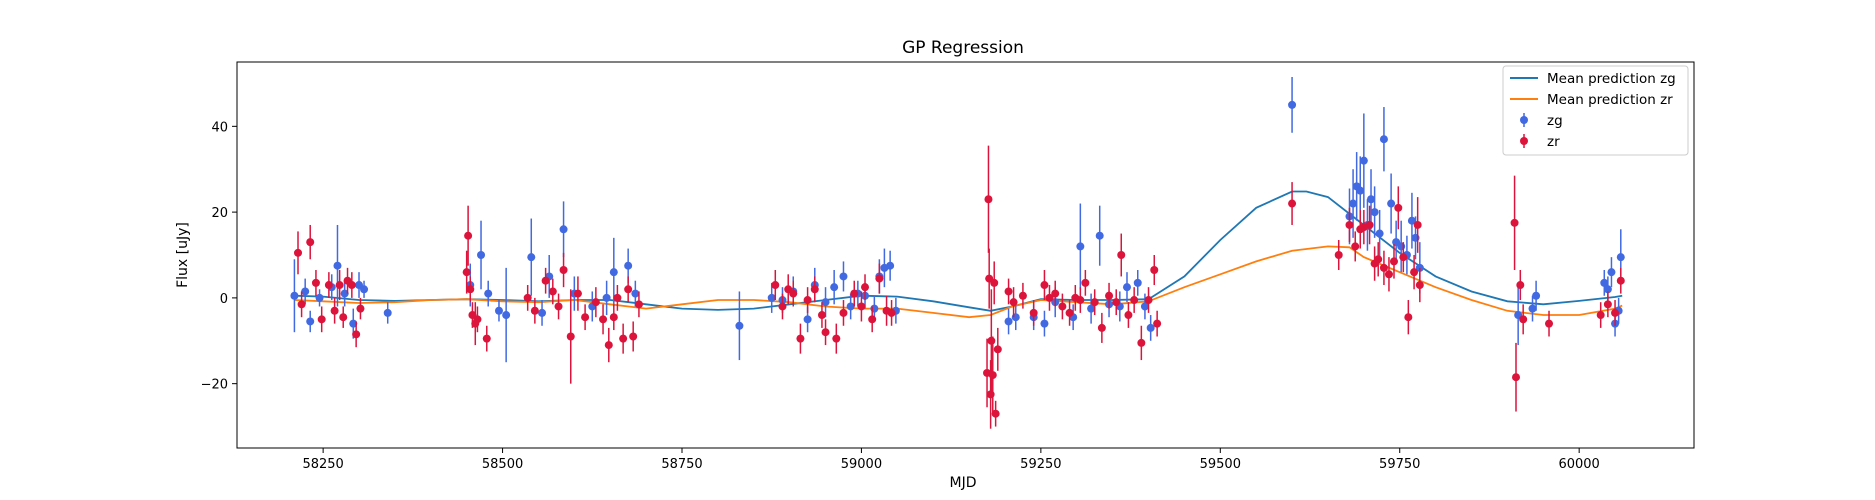 Image resolution: width=1875 pixels, height=500 pixels. I want to click on legend-label-line-zg: Mean prediction zg, so click(1611, 79).